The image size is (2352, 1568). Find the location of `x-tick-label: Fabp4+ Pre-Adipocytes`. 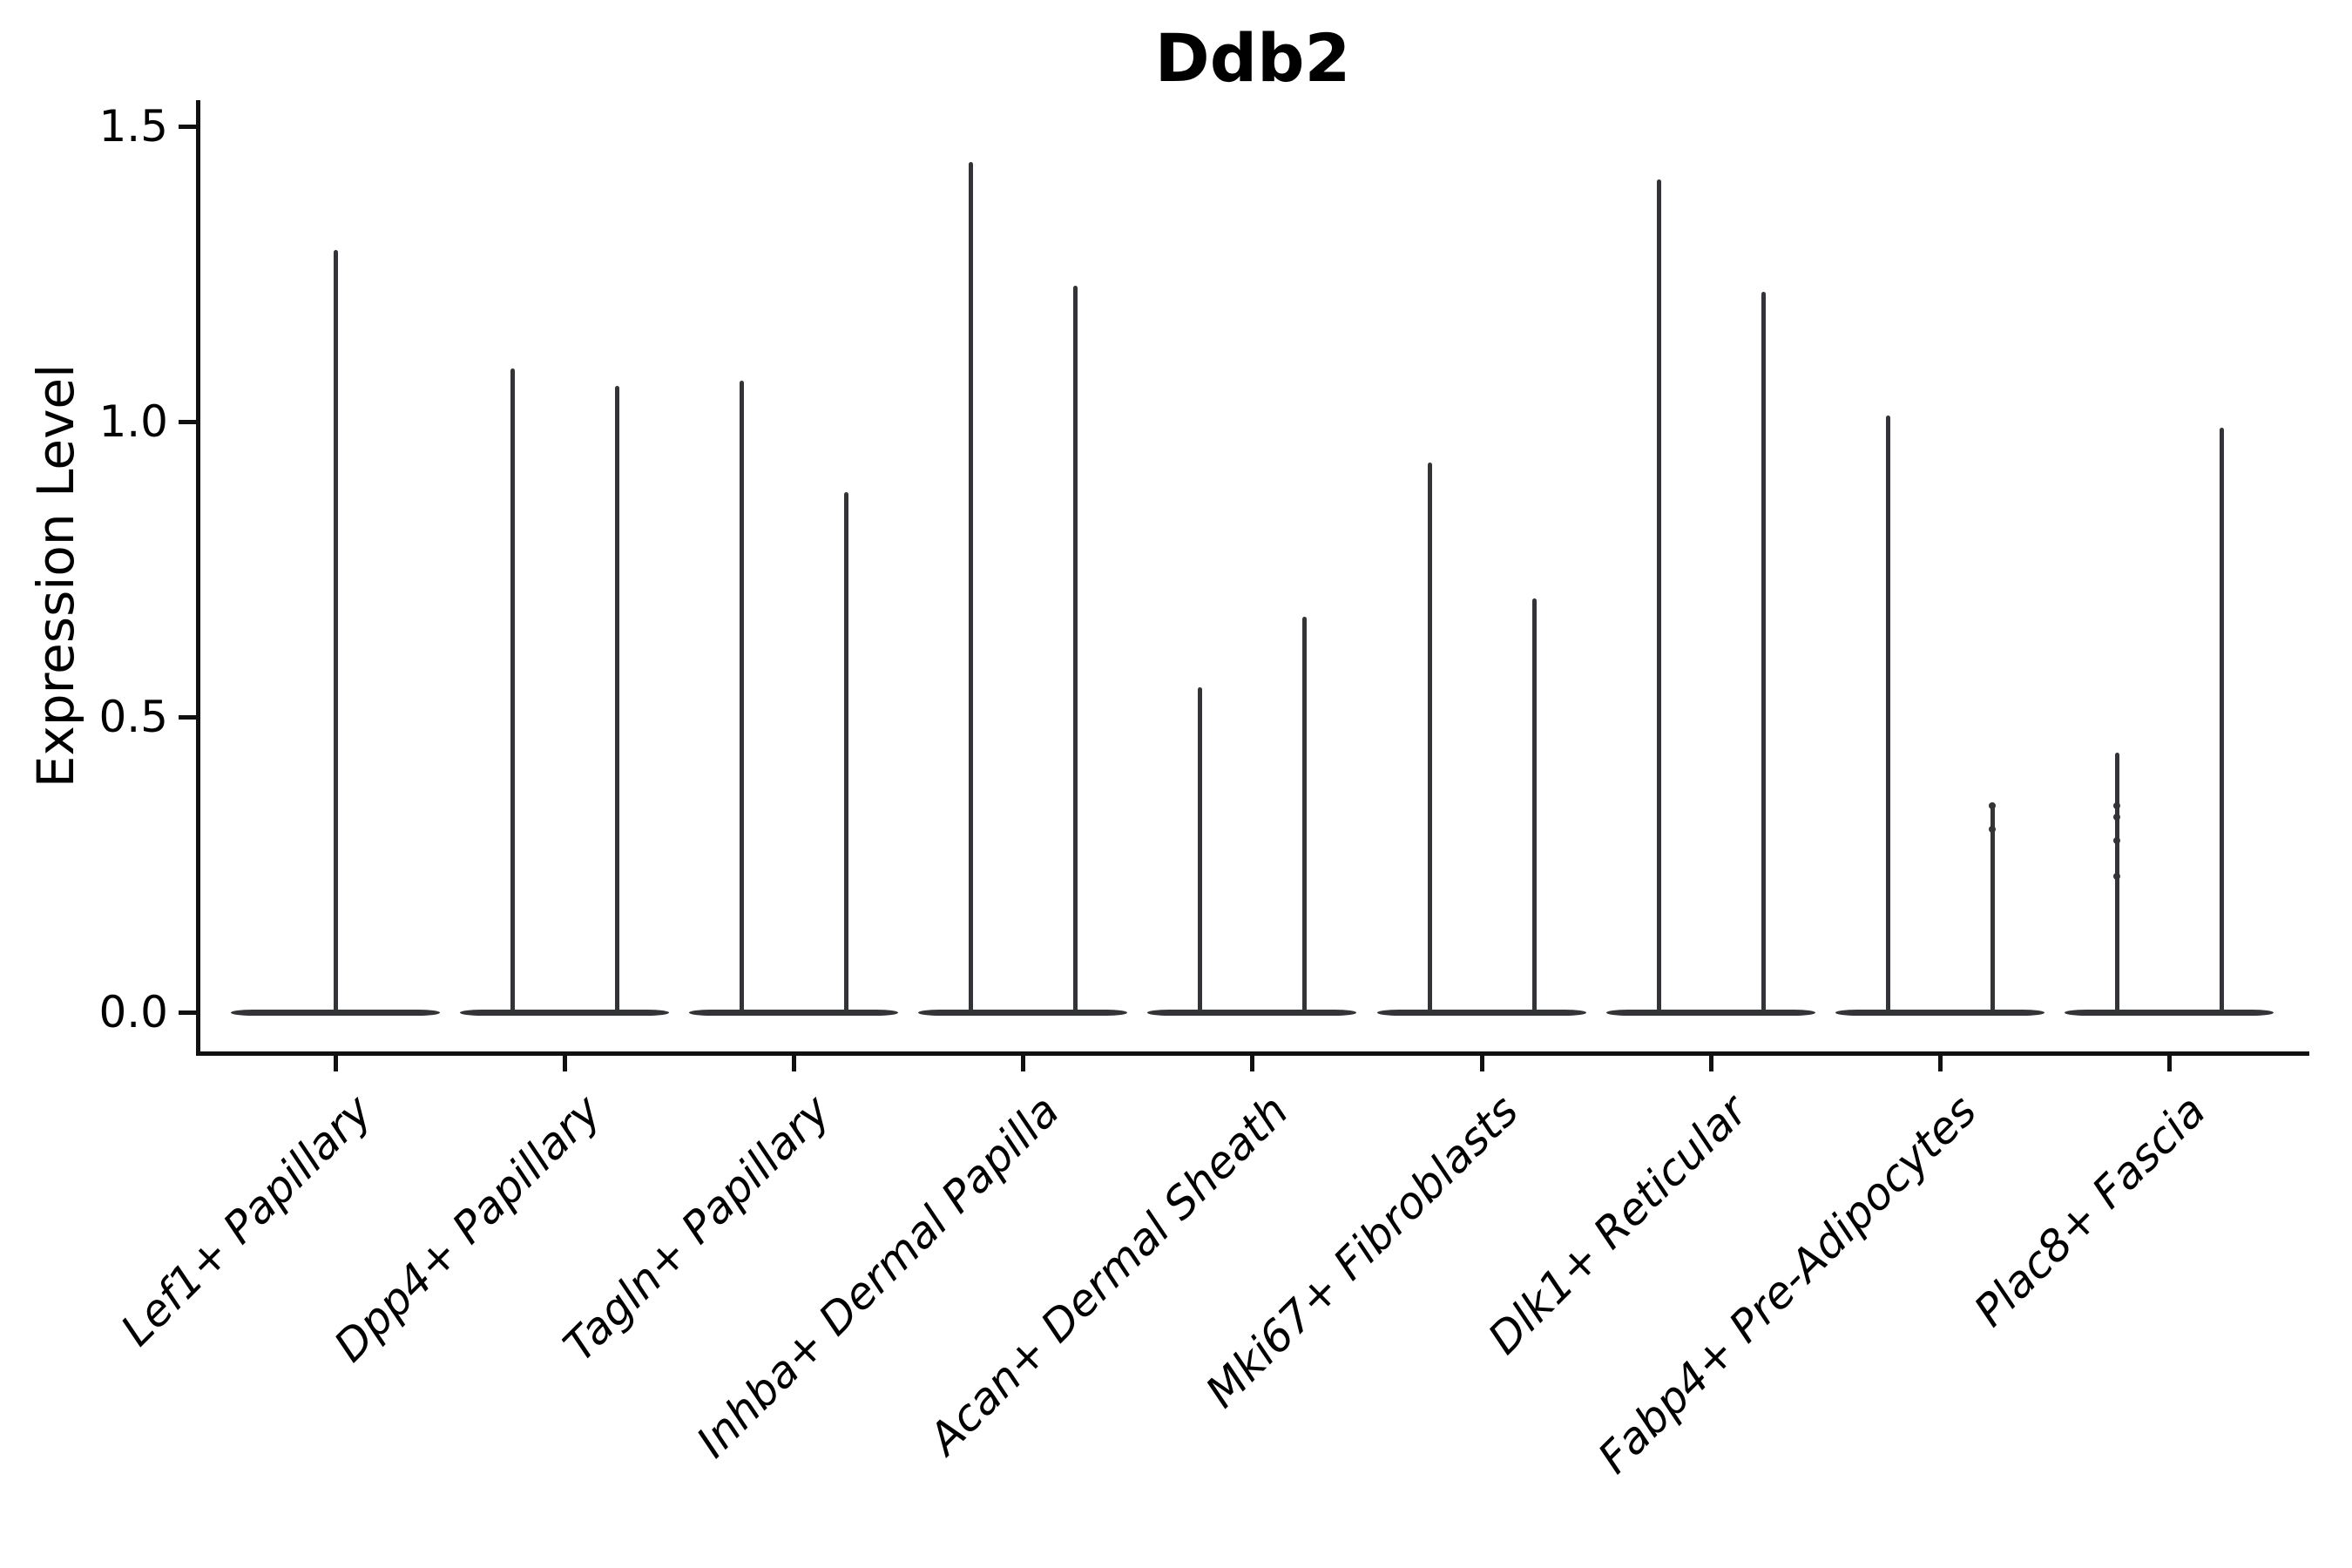

x-tick-label: Fabp4+ Pre-Adipocytes is located at coordinates (1787, 1284).